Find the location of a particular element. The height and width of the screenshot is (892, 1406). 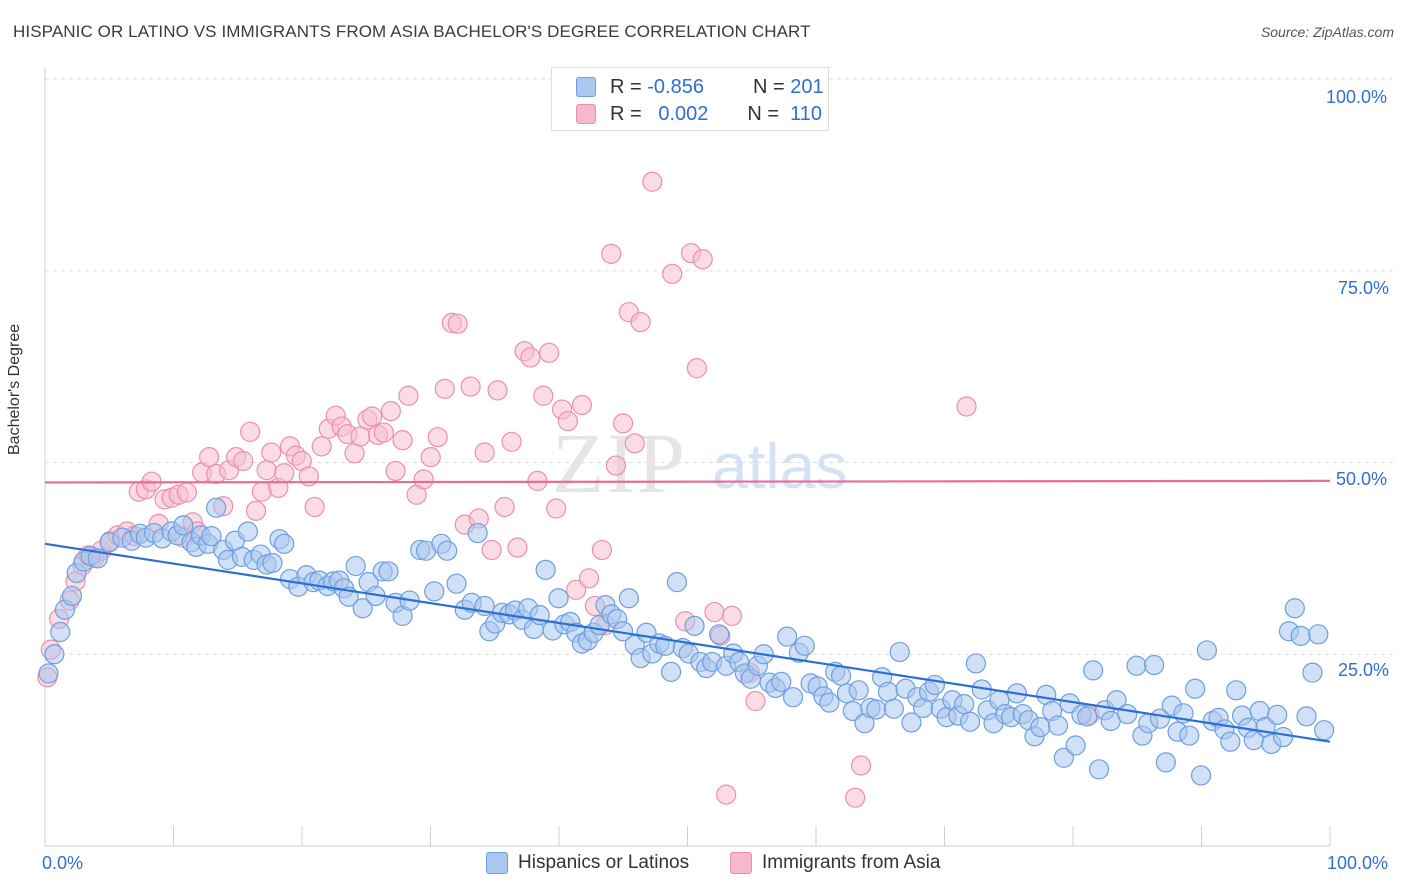

legend-label-asia: Immigrants from Asia is located at coordinates (851, 862).